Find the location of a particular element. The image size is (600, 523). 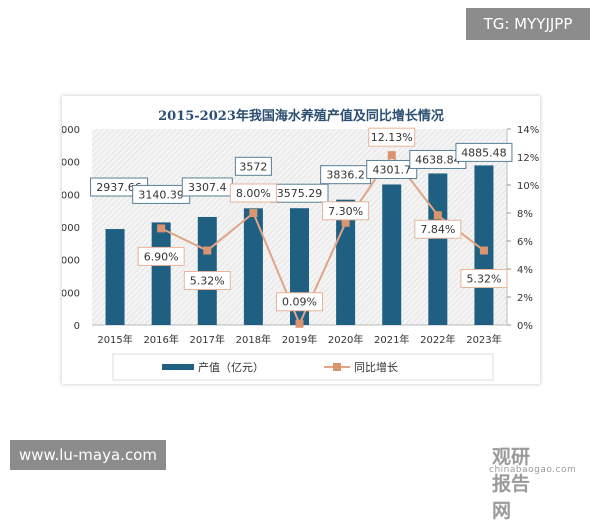

x-tick-label: 2020年 is located at coordinates (345, 339).